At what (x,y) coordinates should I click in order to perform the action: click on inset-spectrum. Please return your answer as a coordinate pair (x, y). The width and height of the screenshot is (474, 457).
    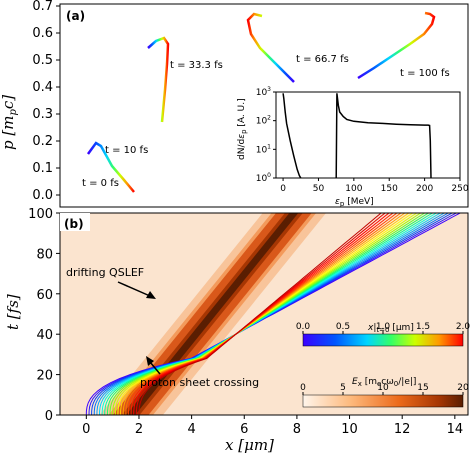
    Looking at the image, I should click on (357, 136).